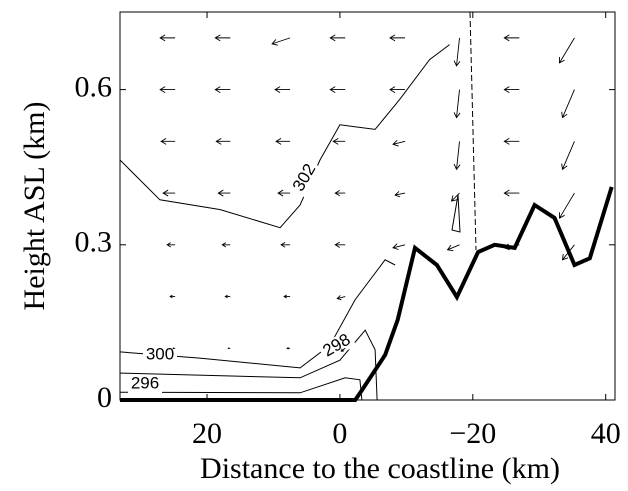 This screenshot has width=628, height=491. What do you see at coordinates (34, 206) in the screenshot?
I see `y-axis-label: Height ASL (km)` at bounding box center [34, 206].